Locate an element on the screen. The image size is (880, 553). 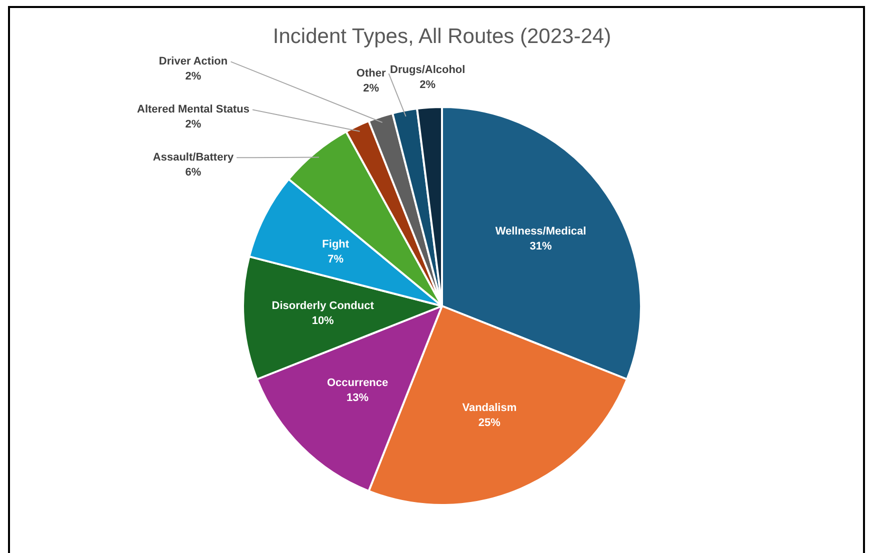
slice-label: Assault/Battery is located at coordinates (193, 158).